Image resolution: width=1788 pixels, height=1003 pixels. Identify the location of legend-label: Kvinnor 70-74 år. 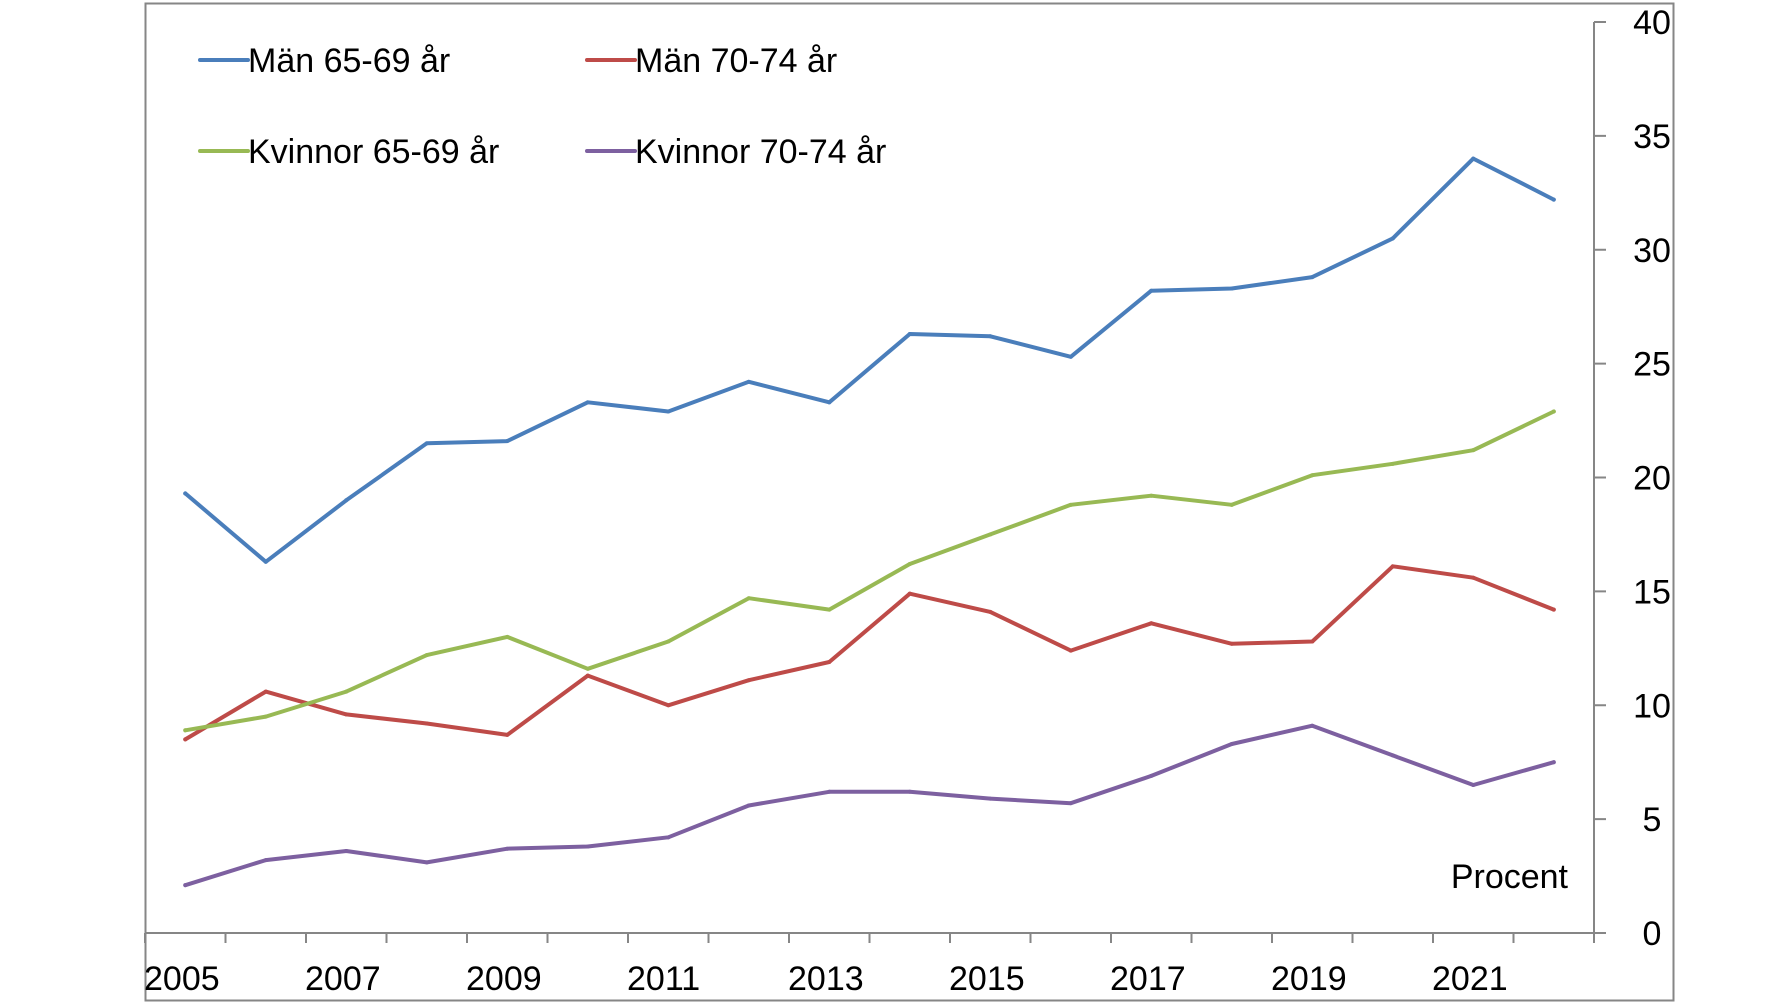
(760, 152).